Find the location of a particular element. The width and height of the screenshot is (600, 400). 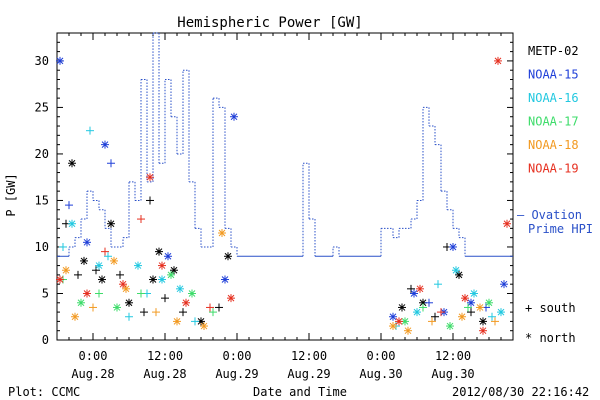

legend-ovation-2: Prime HPI is located at coordinates (560, 229).